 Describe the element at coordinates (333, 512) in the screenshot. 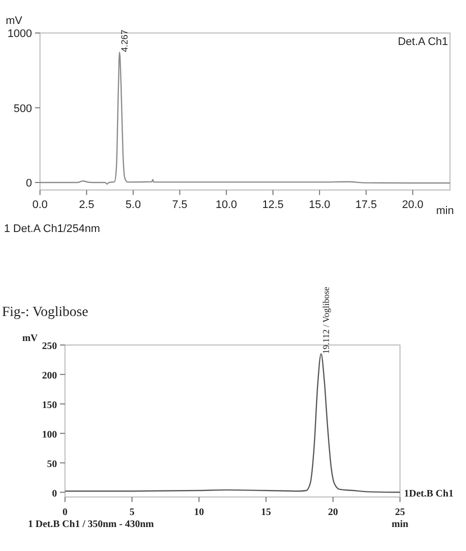

I see `x-tick-label: 20` at that location.